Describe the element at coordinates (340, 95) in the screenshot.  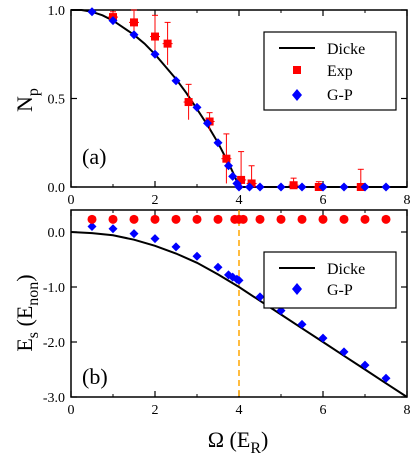
I see `legend-gp-label: G-P` at that location.